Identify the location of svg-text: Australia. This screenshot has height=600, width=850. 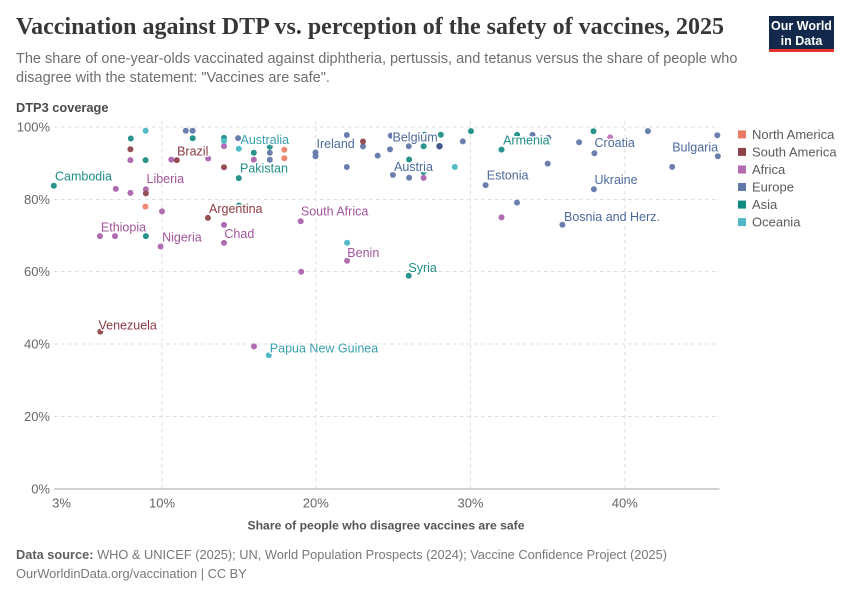
(265, 140).